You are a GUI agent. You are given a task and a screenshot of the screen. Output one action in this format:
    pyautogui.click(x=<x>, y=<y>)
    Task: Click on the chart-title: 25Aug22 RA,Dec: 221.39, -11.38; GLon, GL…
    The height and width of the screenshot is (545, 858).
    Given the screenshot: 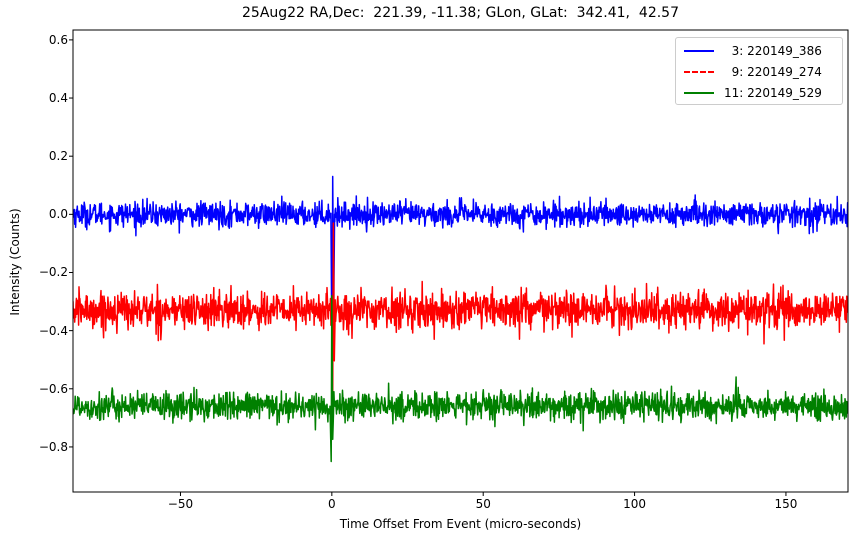 What is the action you would take?
    pyautogui.click(x=460, y=13)
    